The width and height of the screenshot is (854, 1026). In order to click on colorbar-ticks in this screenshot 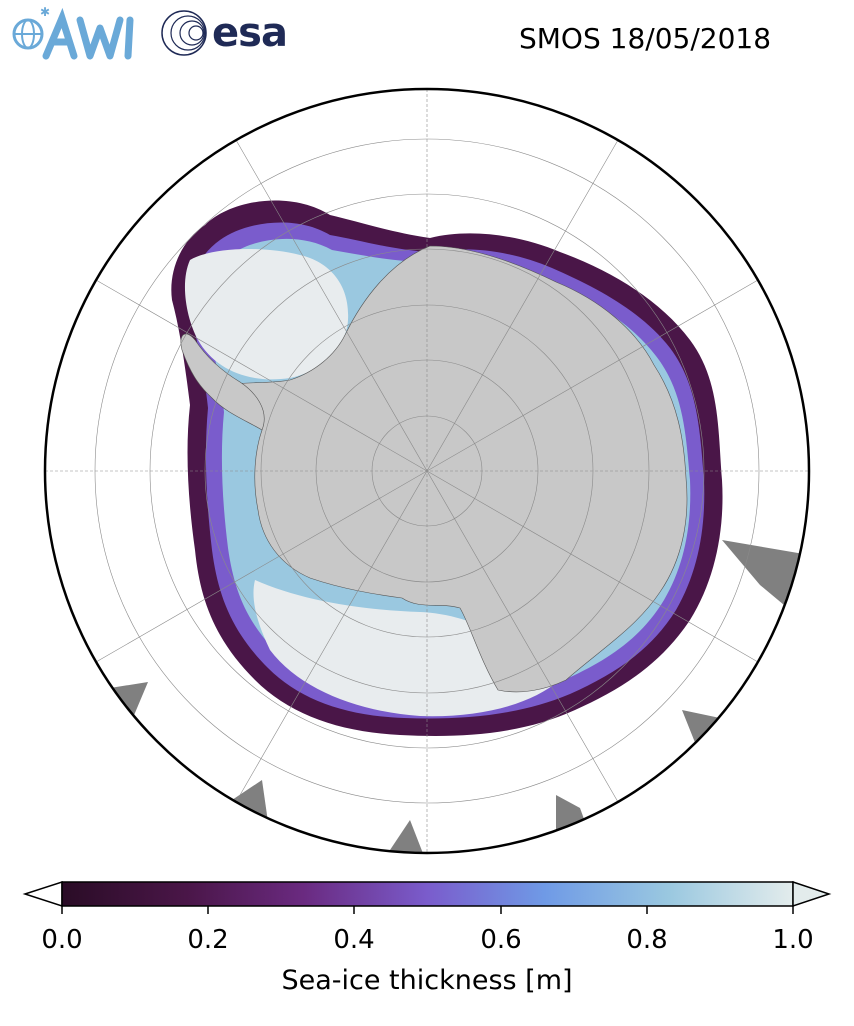, I will do `click(427, 910)`.